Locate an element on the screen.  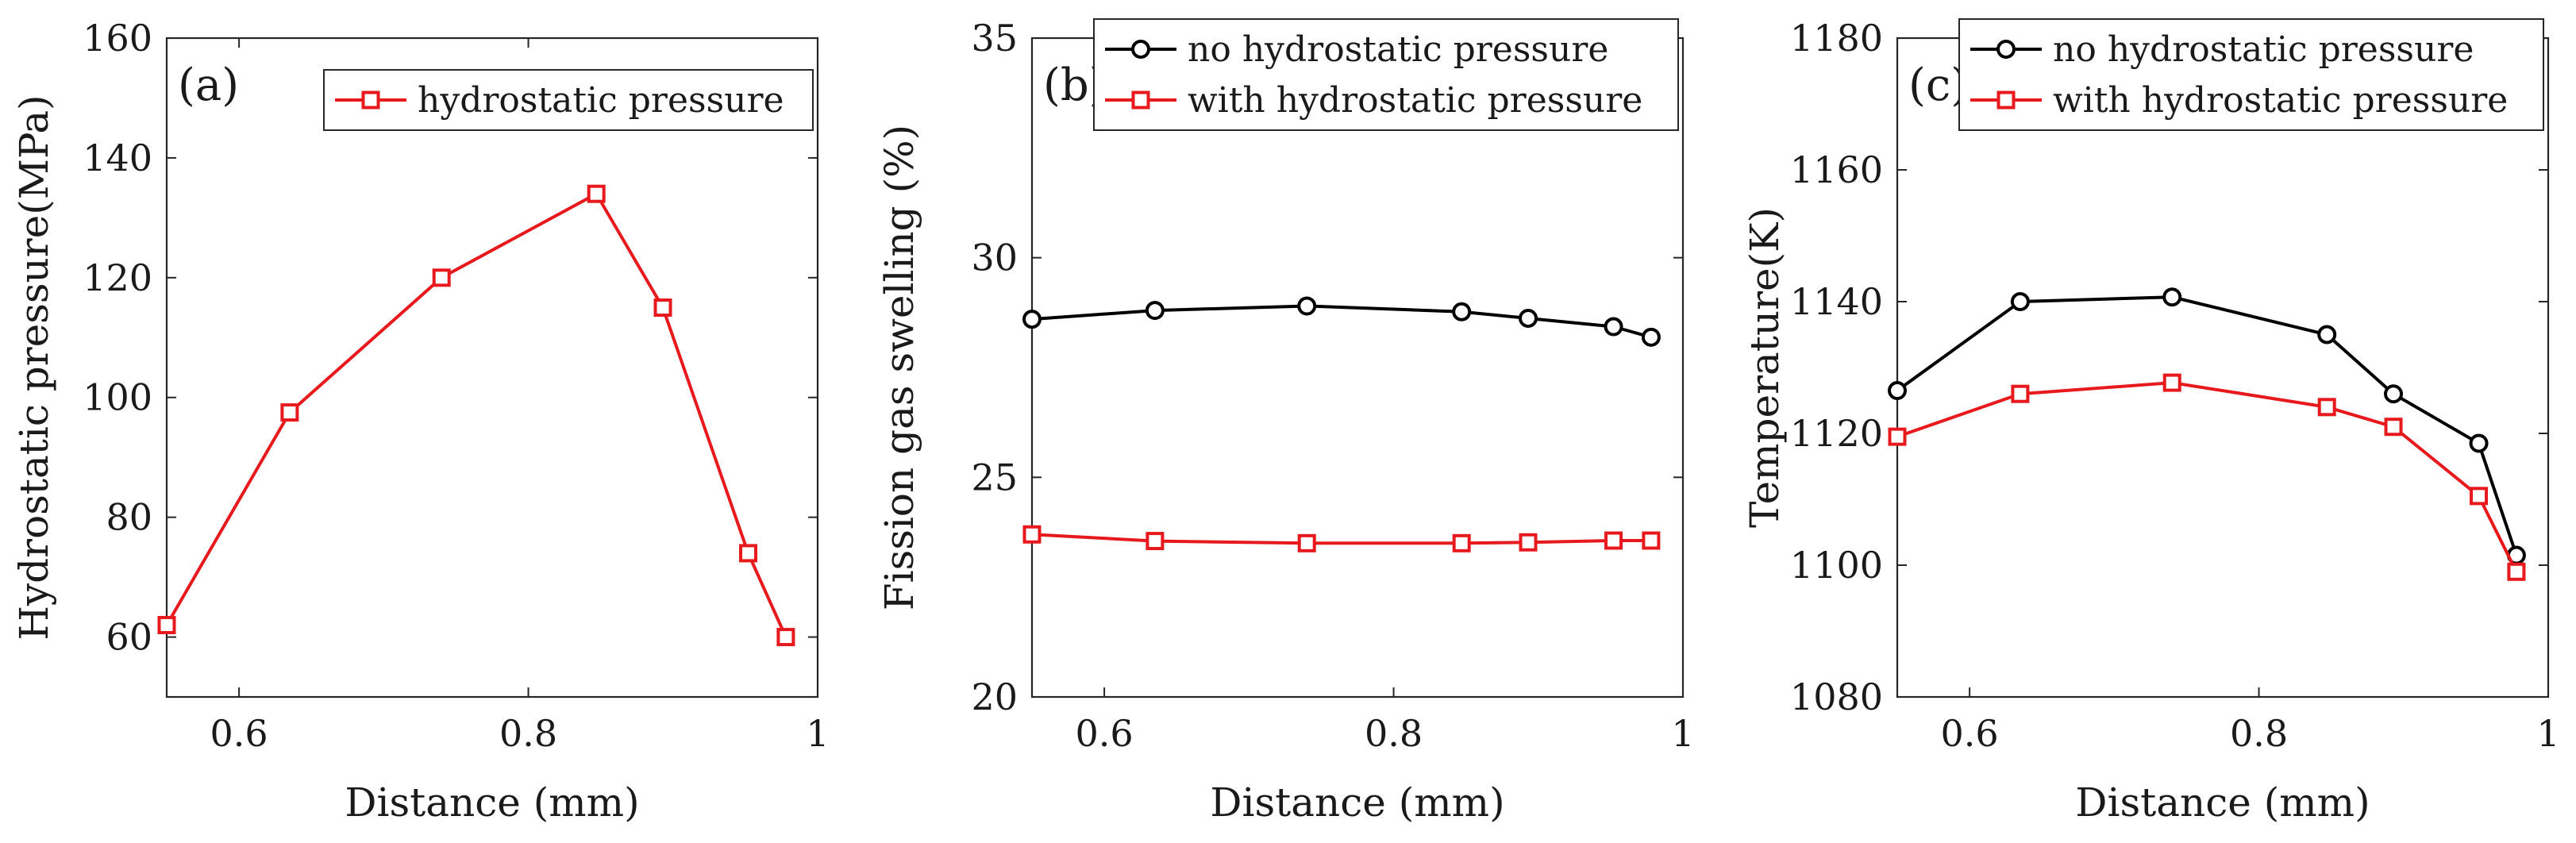
y-tick-label: 1100 is located at coordinates (1837, 565).